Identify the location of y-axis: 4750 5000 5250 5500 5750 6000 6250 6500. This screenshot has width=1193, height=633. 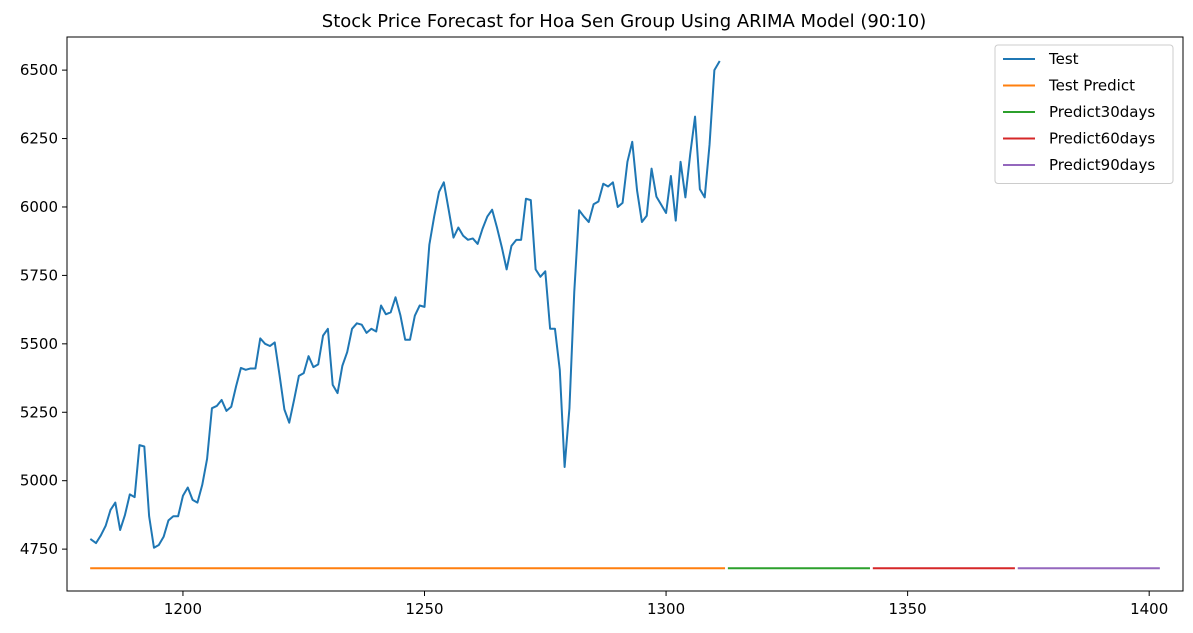
(43, 309).